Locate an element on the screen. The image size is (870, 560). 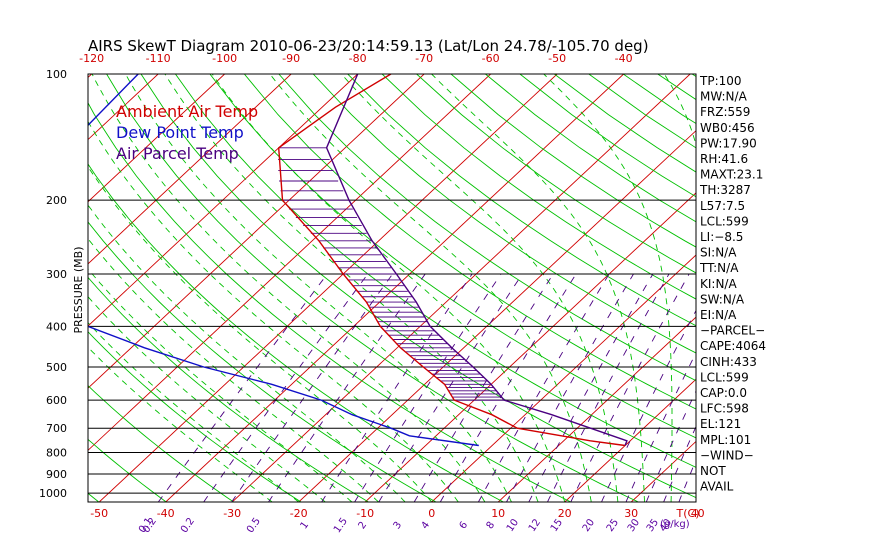
y-axis-label: PRESSURE (MB) is located at coordinates (78, 290).